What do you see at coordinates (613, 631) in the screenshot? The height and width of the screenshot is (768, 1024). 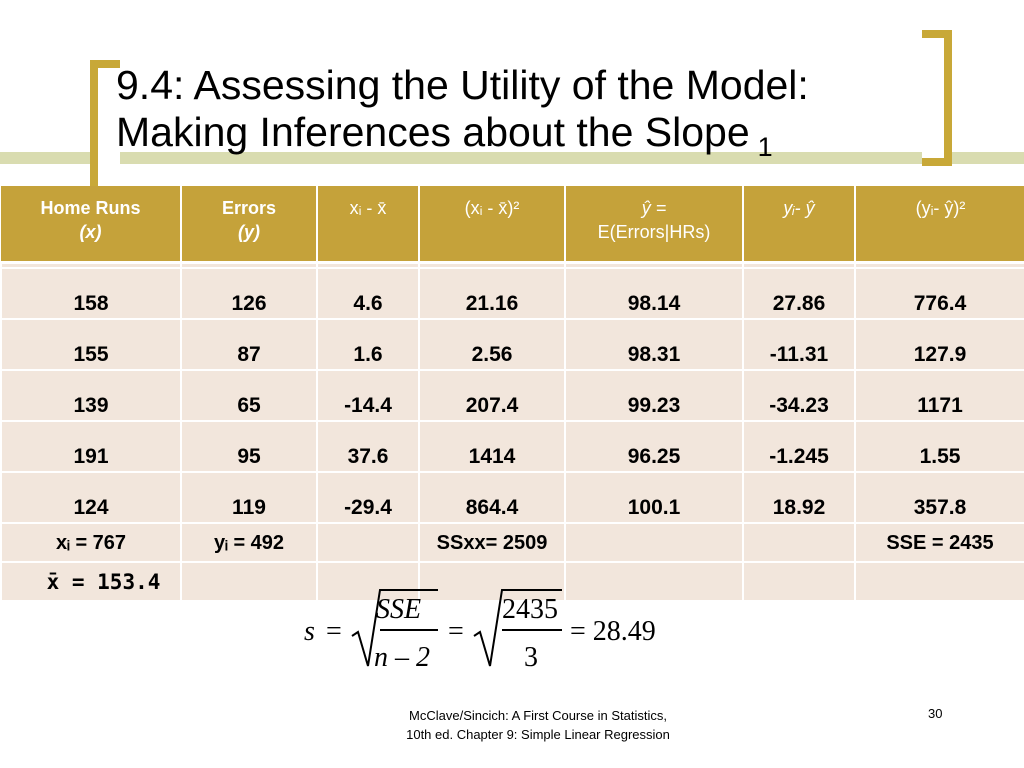 I see `formula-result: = 28.49` at bounding box center [613, 631].